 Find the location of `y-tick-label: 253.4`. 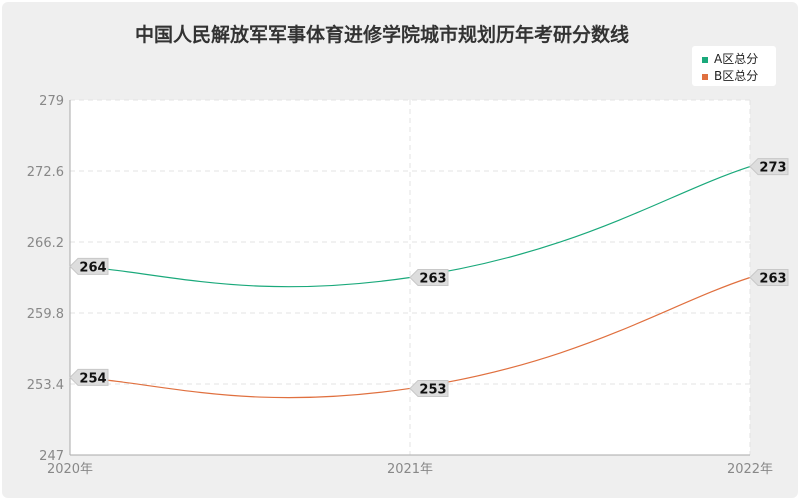

y-tick-label: 253.4 is located at coordinates (45, 385).